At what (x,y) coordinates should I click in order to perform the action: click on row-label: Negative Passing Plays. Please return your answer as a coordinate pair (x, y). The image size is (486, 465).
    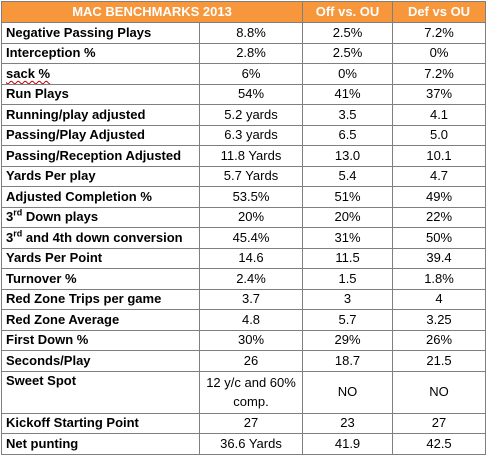
    Looking at the image, I should click on (100, 33).